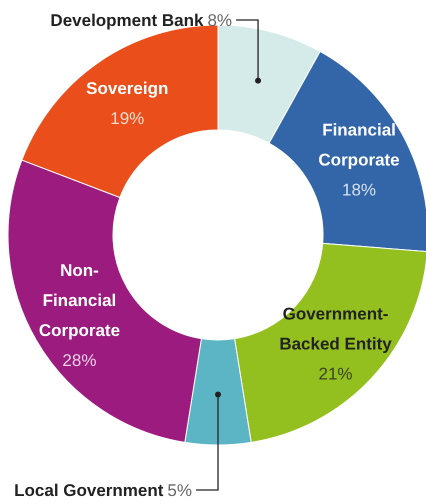  What do you see at coordinates (359, 190) in the screenshot?
I see `data-label: 18%` at bounding box center [359, 190].